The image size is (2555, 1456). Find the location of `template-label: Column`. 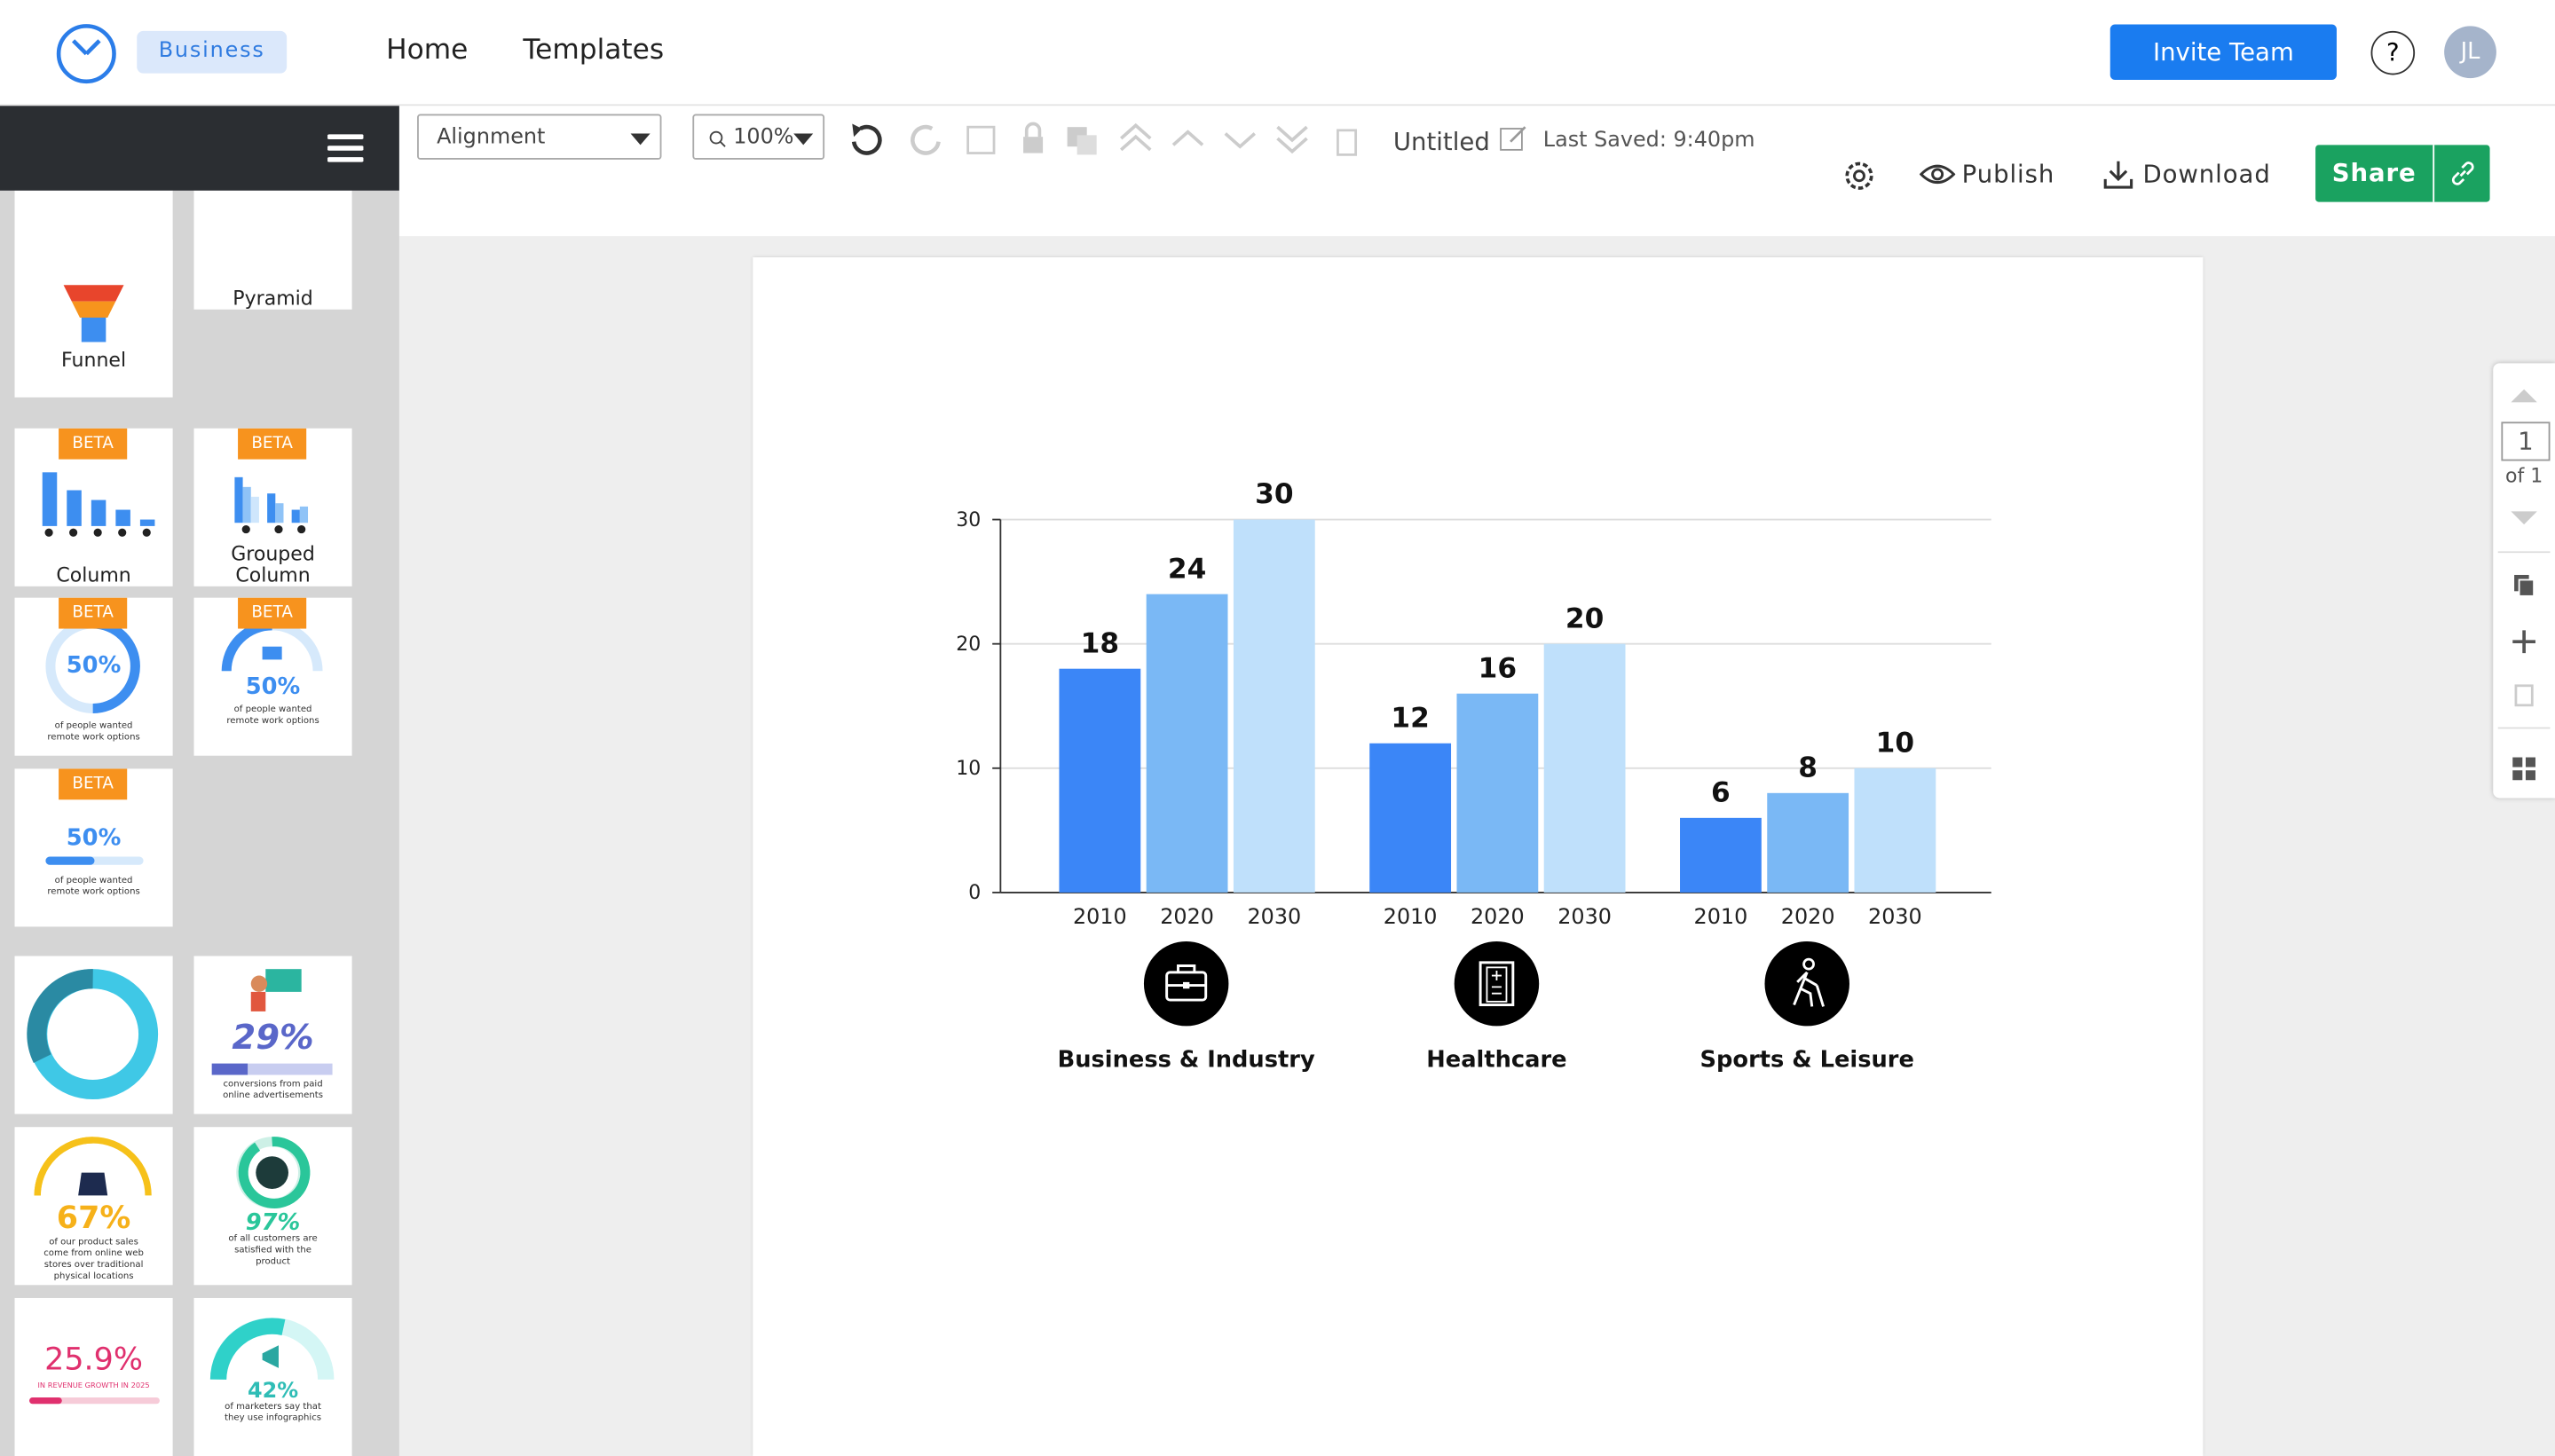

template-label: Column is located at coordinates (93, 574).